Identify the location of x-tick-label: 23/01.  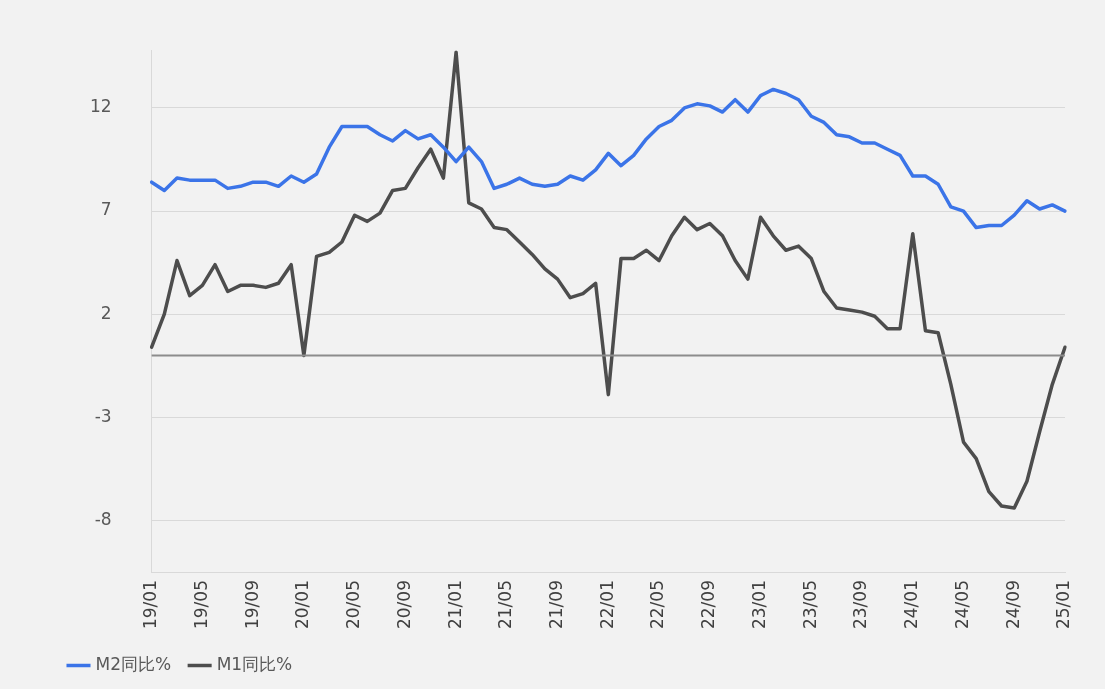
(758, 605).